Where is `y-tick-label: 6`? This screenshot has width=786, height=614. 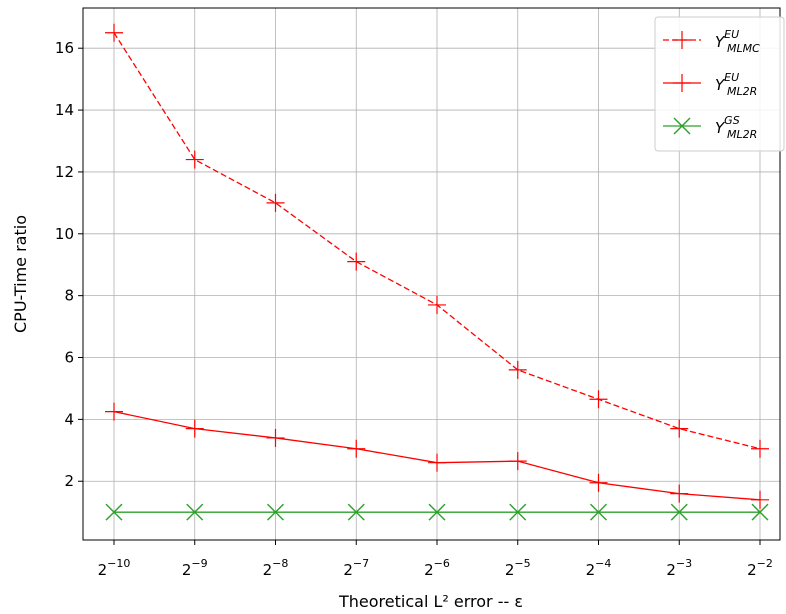 y-tick-label: 6 is located at coordinates (69, 358).